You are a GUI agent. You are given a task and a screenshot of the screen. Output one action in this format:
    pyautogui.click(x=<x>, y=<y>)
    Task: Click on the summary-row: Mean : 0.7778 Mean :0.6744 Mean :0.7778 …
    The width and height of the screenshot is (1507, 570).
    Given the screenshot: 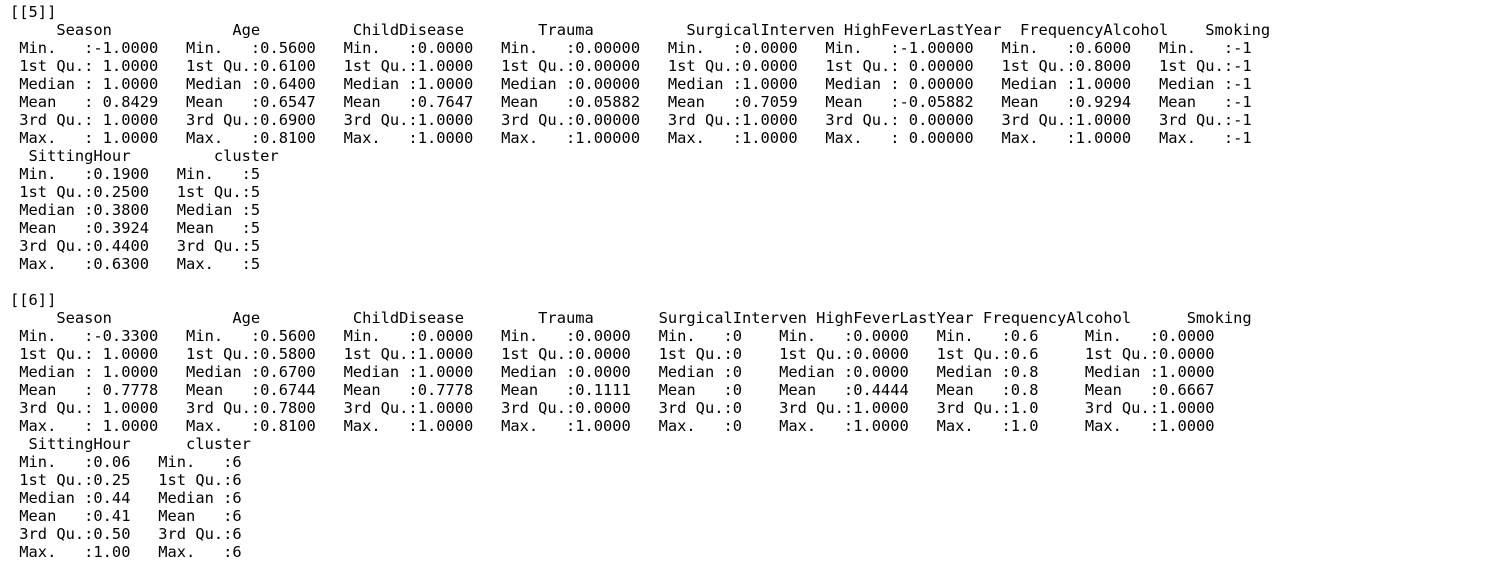 What is the action you would take?
    pyautogui.click(x=612, y=390)
    